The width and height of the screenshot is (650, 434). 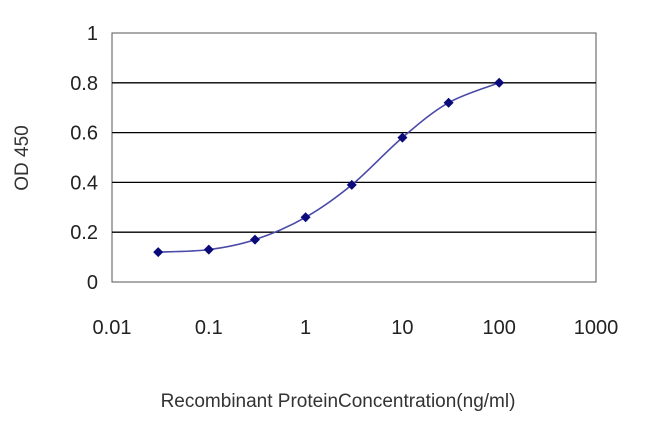 I want to click on y-axis-title: OD 450, so click(x=22, y=157).